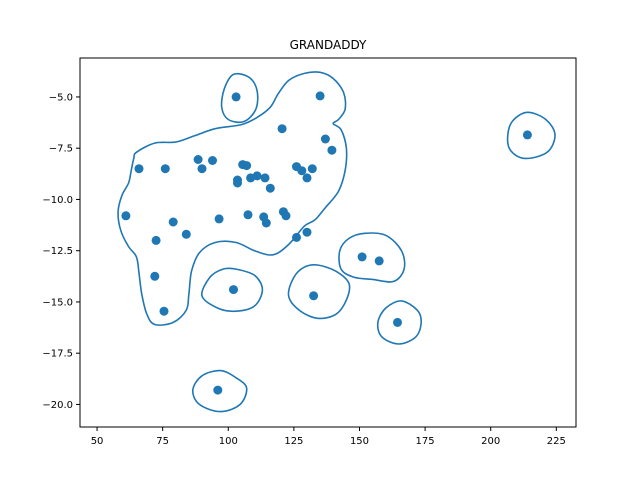  I want to click on contour-right-blob, so click(531, 135).